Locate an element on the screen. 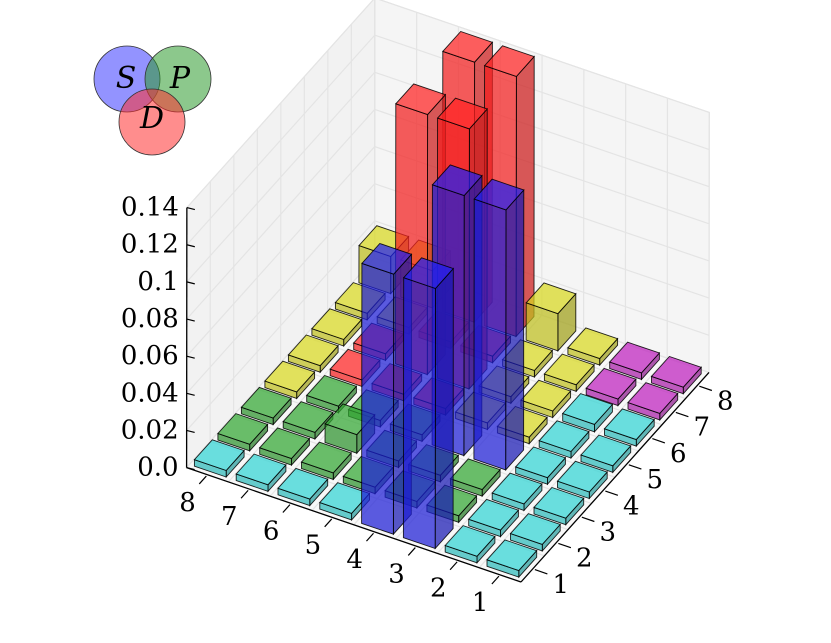 The image size is (831, 643). x-tick-label: 7 is located at coordinates (229, 517).